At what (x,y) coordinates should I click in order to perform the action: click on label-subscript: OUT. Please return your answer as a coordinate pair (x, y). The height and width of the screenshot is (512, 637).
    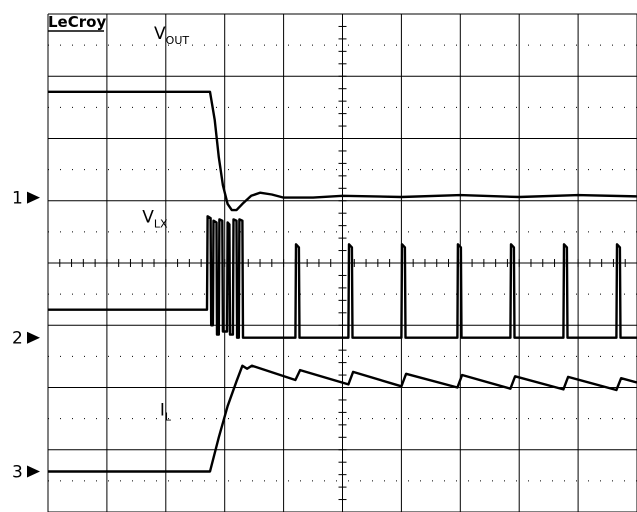
    Looking at the image, I should click on (178, 40).